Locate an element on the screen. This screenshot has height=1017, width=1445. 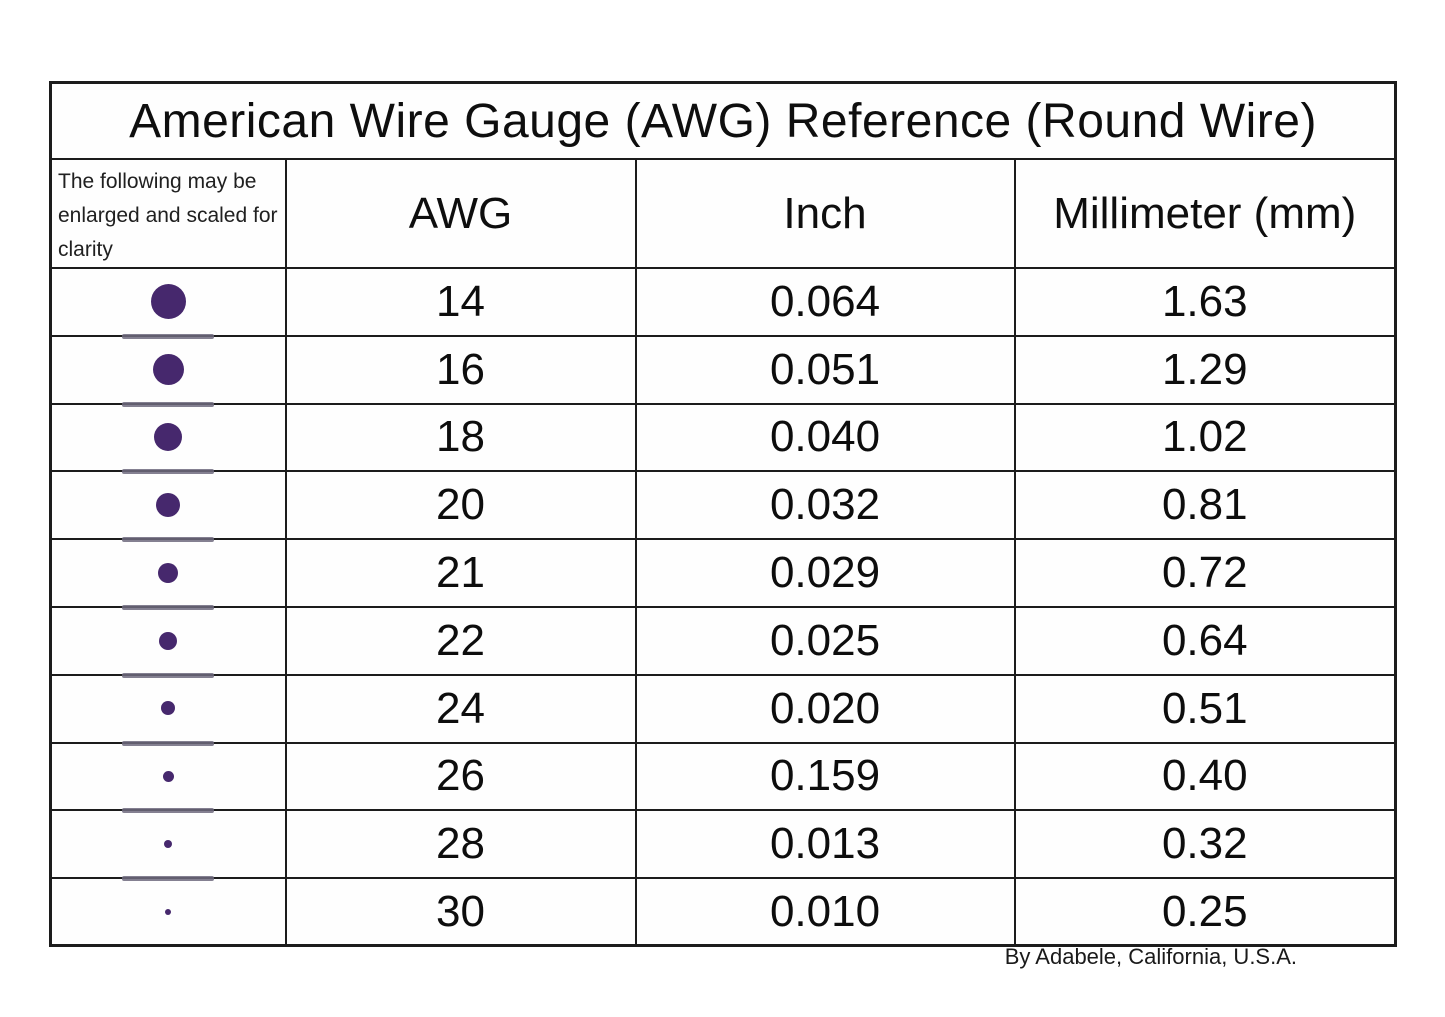
table-row: 18 0.040 1.02 is located at coordinates (723, 438).